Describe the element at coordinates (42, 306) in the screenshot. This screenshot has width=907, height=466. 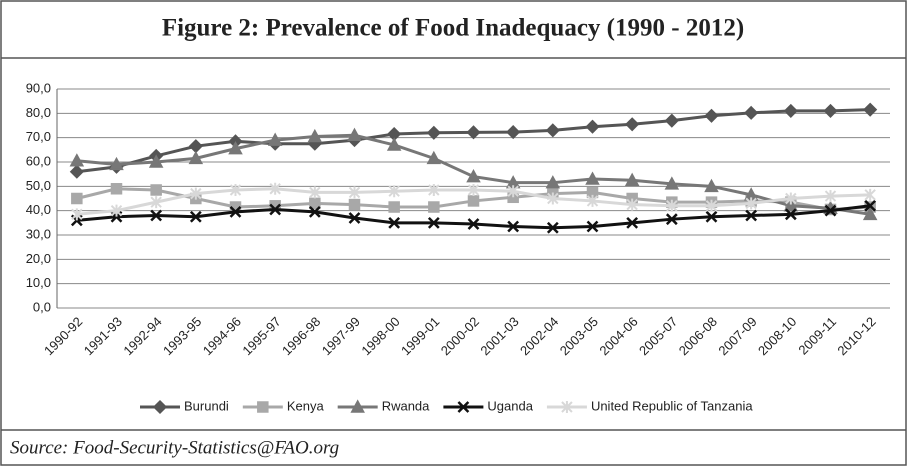
I see `y-tick-label: 0,0` at that location.